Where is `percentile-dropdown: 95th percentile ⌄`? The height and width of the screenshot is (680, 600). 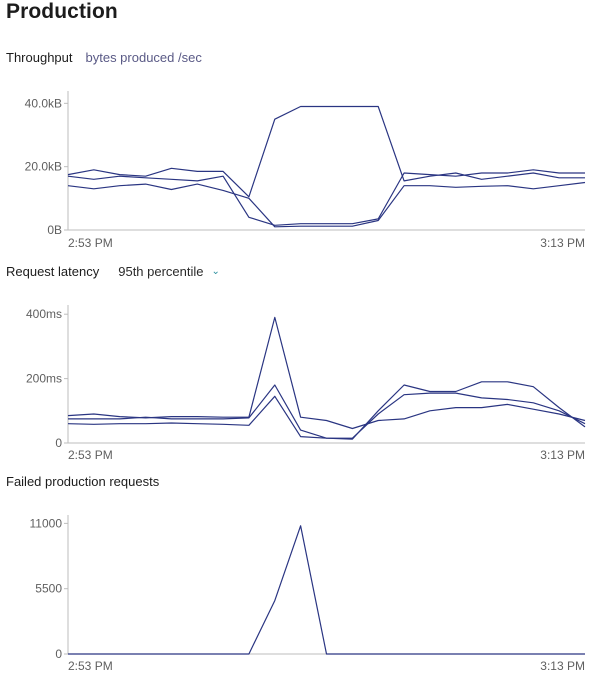
percentile-dropdown: 95th percentile ⌄ is located at coordinates (169, 271).